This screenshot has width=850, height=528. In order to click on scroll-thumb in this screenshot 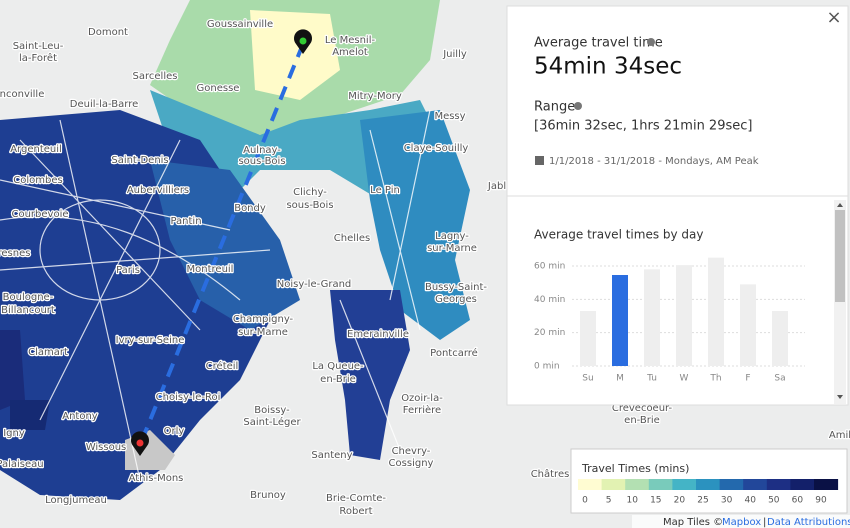, I will do `click(840, 256)`.